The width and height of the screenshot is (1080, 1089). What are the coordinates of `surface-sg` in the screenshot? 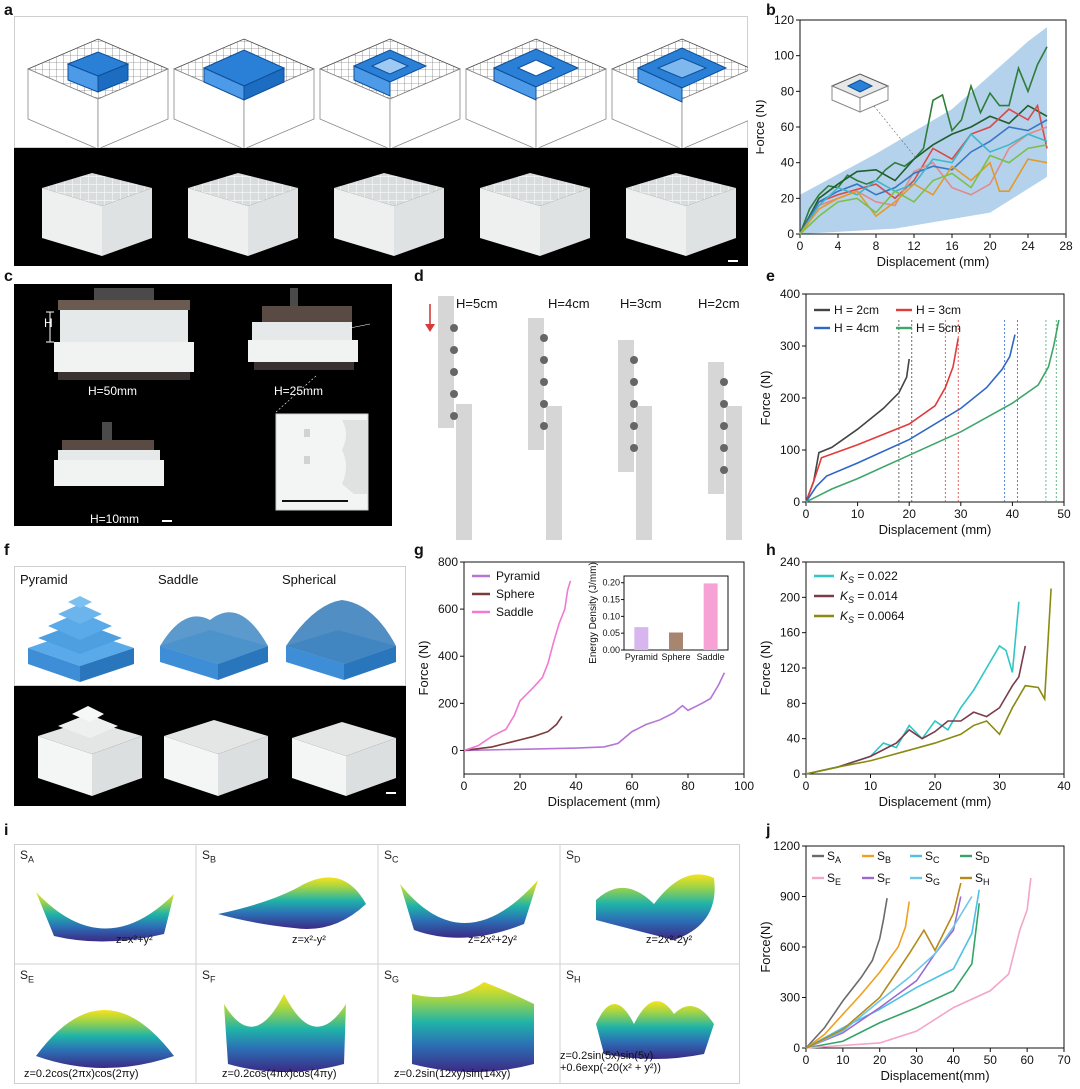 It's located at (473, 1027).